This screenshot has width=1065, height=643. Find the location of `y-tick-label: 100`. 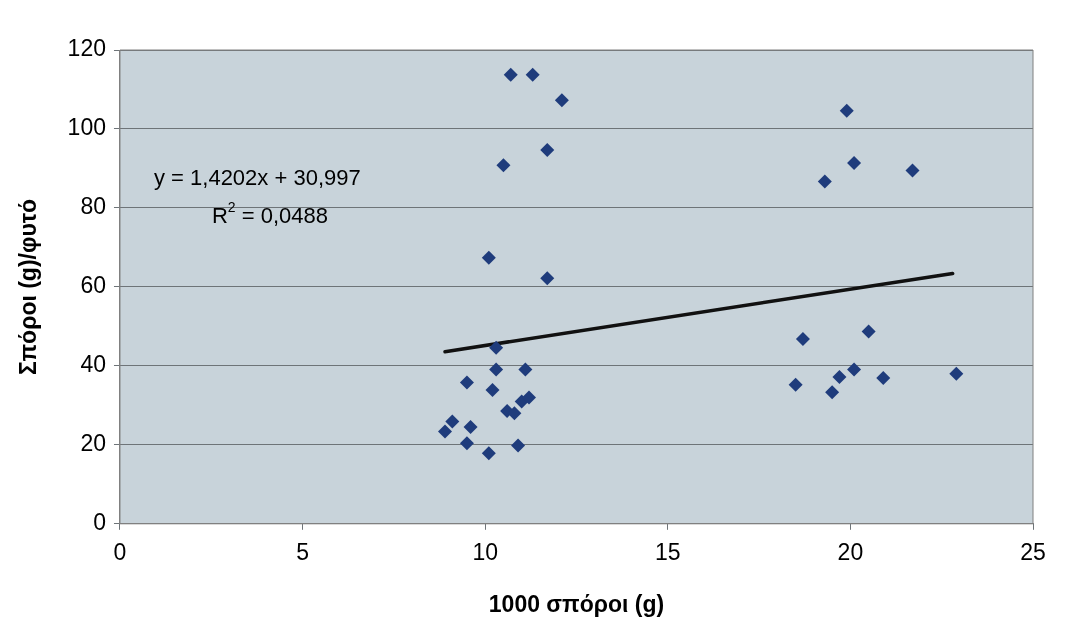

y-tick-label: 100 is located at coordinates (86, 127).